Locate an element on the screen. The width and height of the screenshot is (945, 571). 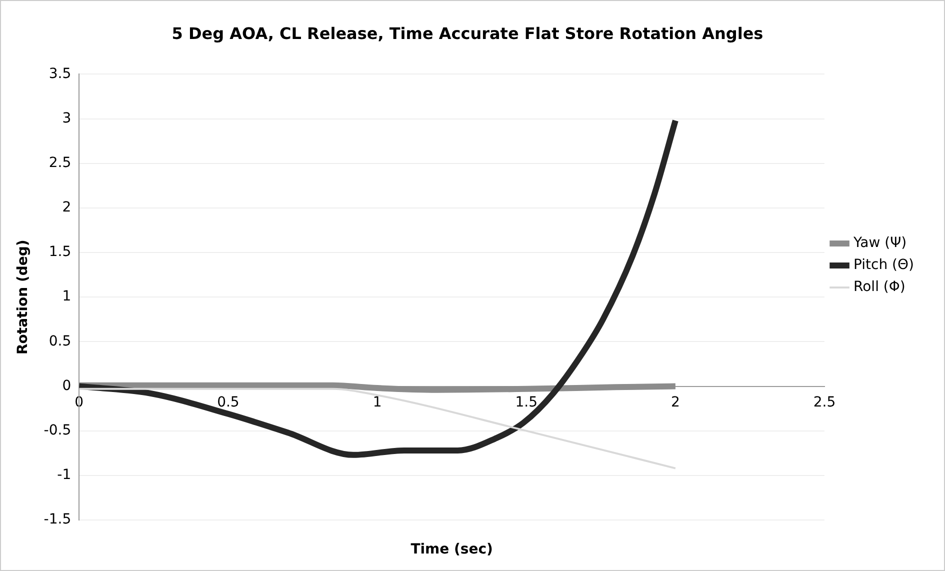
x-axis-title: Time (sec) is located at coordinates (451, 550).